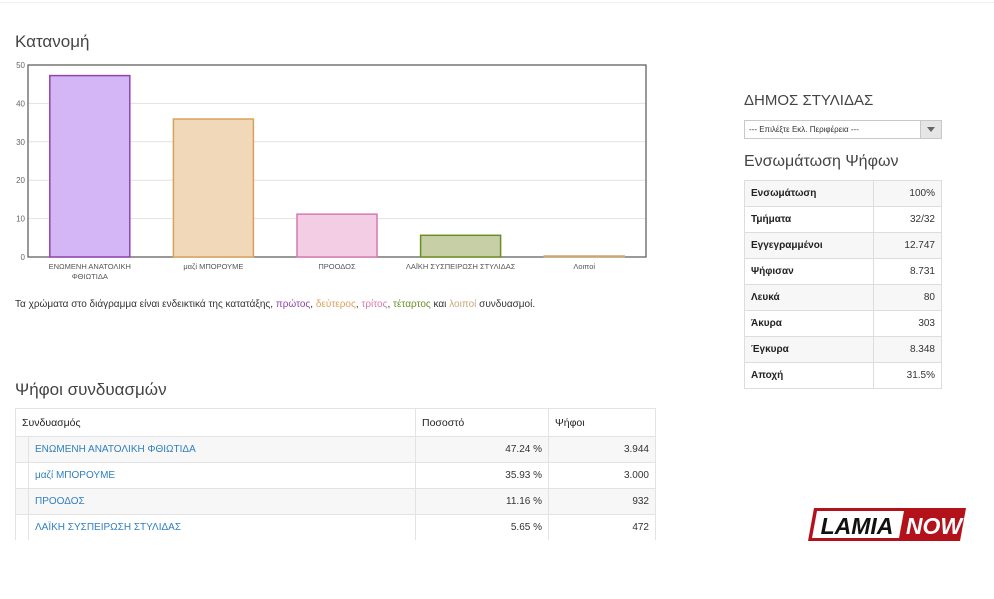 The image size is (994, 599). What do you see at coordinates (809, 245) in the screenshot?
I see `stat-label: Εγγεγραμμένοι` at bounding box center [809, 245].